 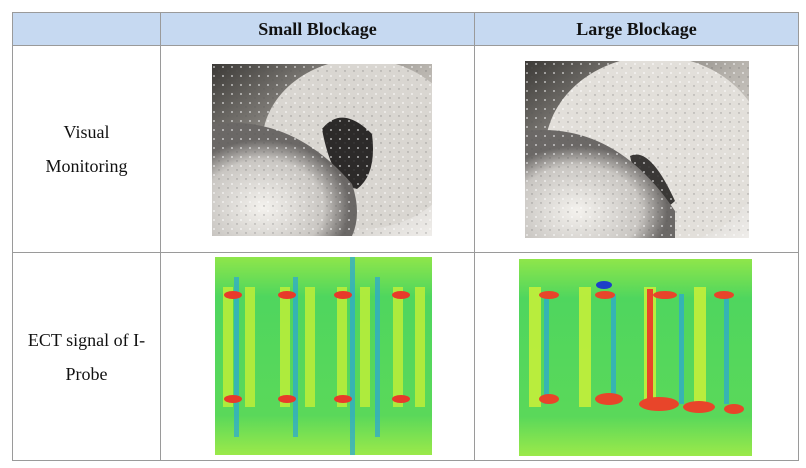 I want to click on row-label-cell: Visual Monitoring, so click(x=86, y=149).